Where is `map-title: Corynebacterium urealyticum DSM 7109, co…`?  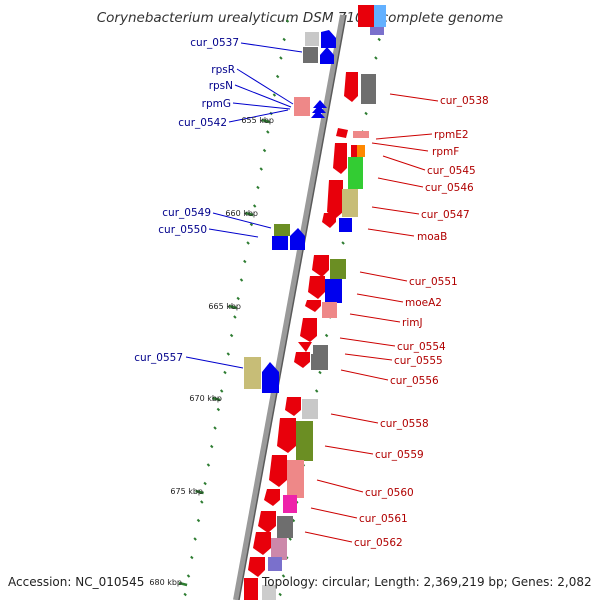 map-title: Corynebacterium urealyticum DSM 7109, co… is located at coordinates (300, 18).